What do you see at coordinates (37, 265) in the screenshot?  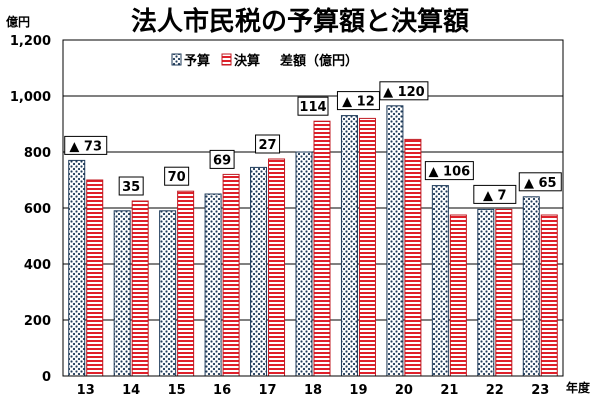 I see `y-tick-label: 400` at bounding box center [37, 265].